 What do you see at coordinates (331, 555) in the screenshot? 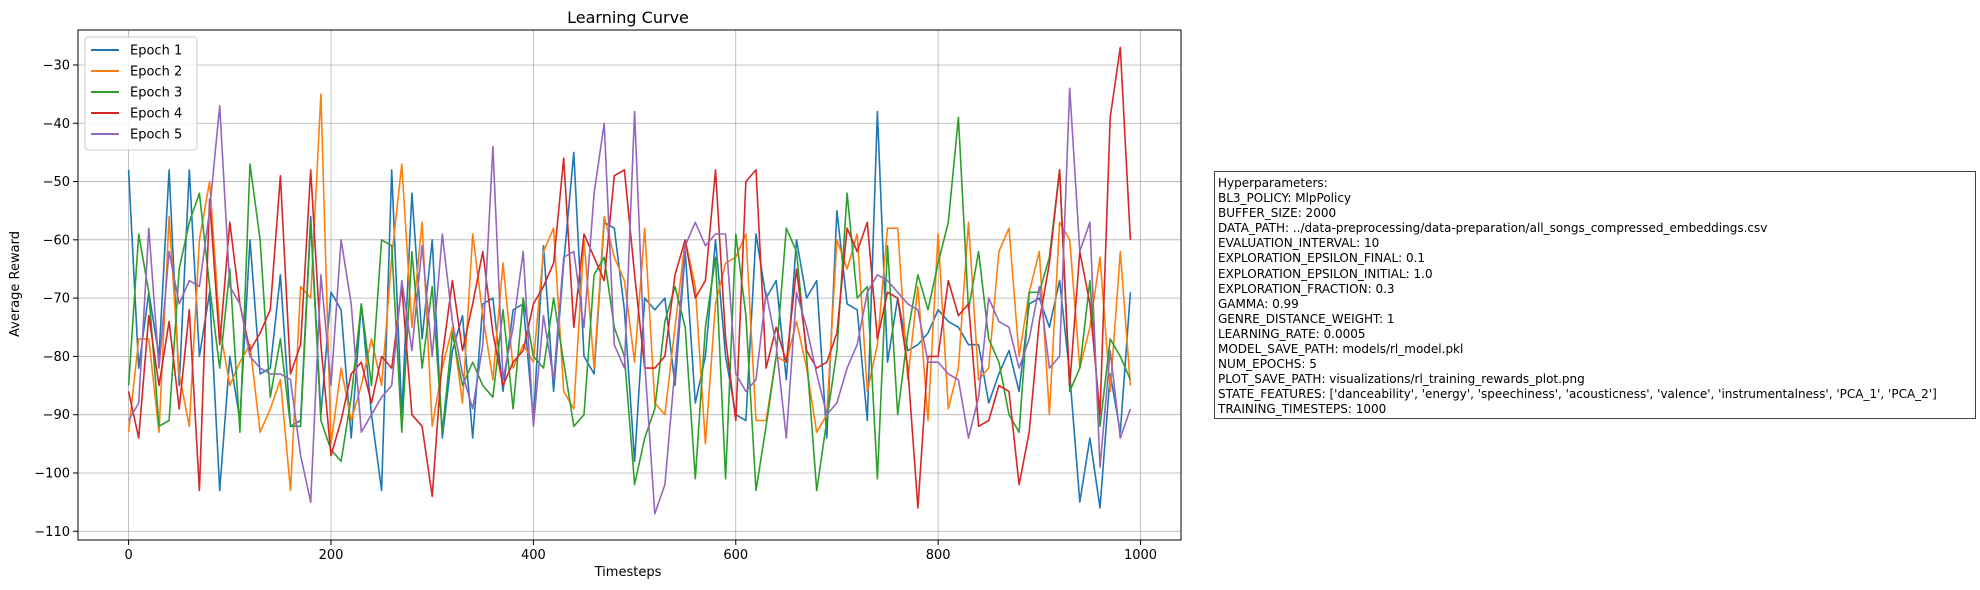
I see `x-tick-label: 200` at bounding box center [331, 555].